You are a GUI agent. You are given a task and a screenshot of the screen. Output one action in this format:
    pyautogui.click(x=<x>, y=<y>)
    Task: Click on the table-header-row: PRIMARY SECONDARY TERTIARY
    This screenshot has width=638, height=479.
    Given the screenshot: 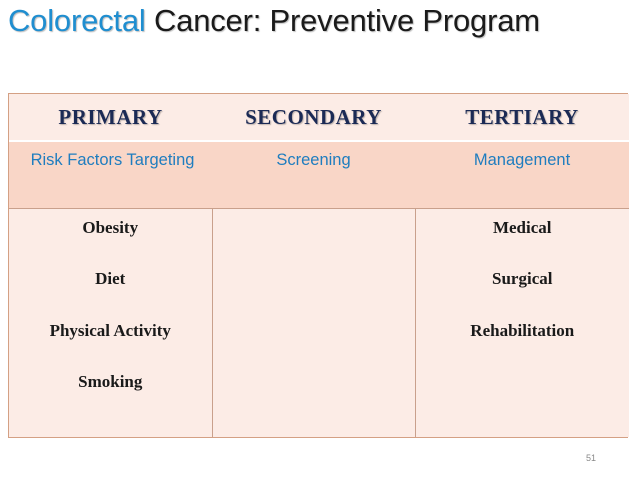 What is the action you would take?
    pyautogui.click(x=319, y=117)
    